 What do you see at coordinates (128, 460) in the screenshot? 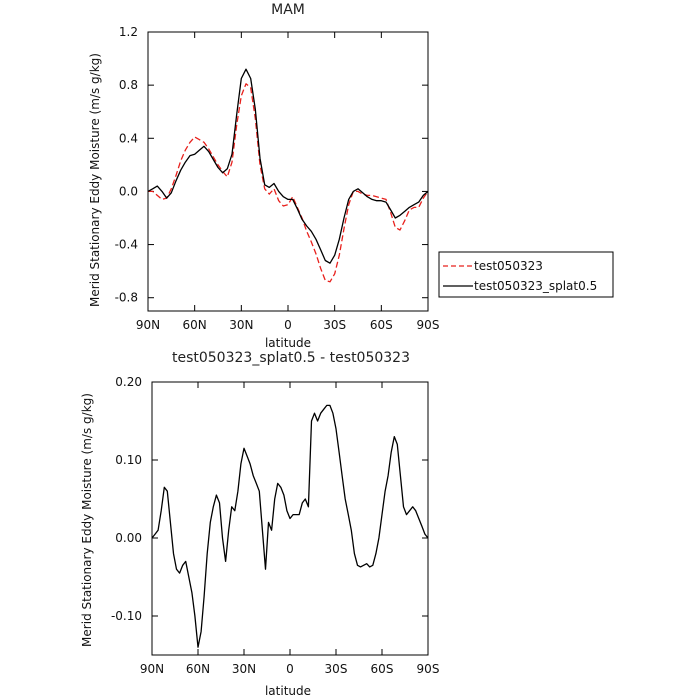
I see `y-tick-label: 0.10` at bounding box center [128, 460].